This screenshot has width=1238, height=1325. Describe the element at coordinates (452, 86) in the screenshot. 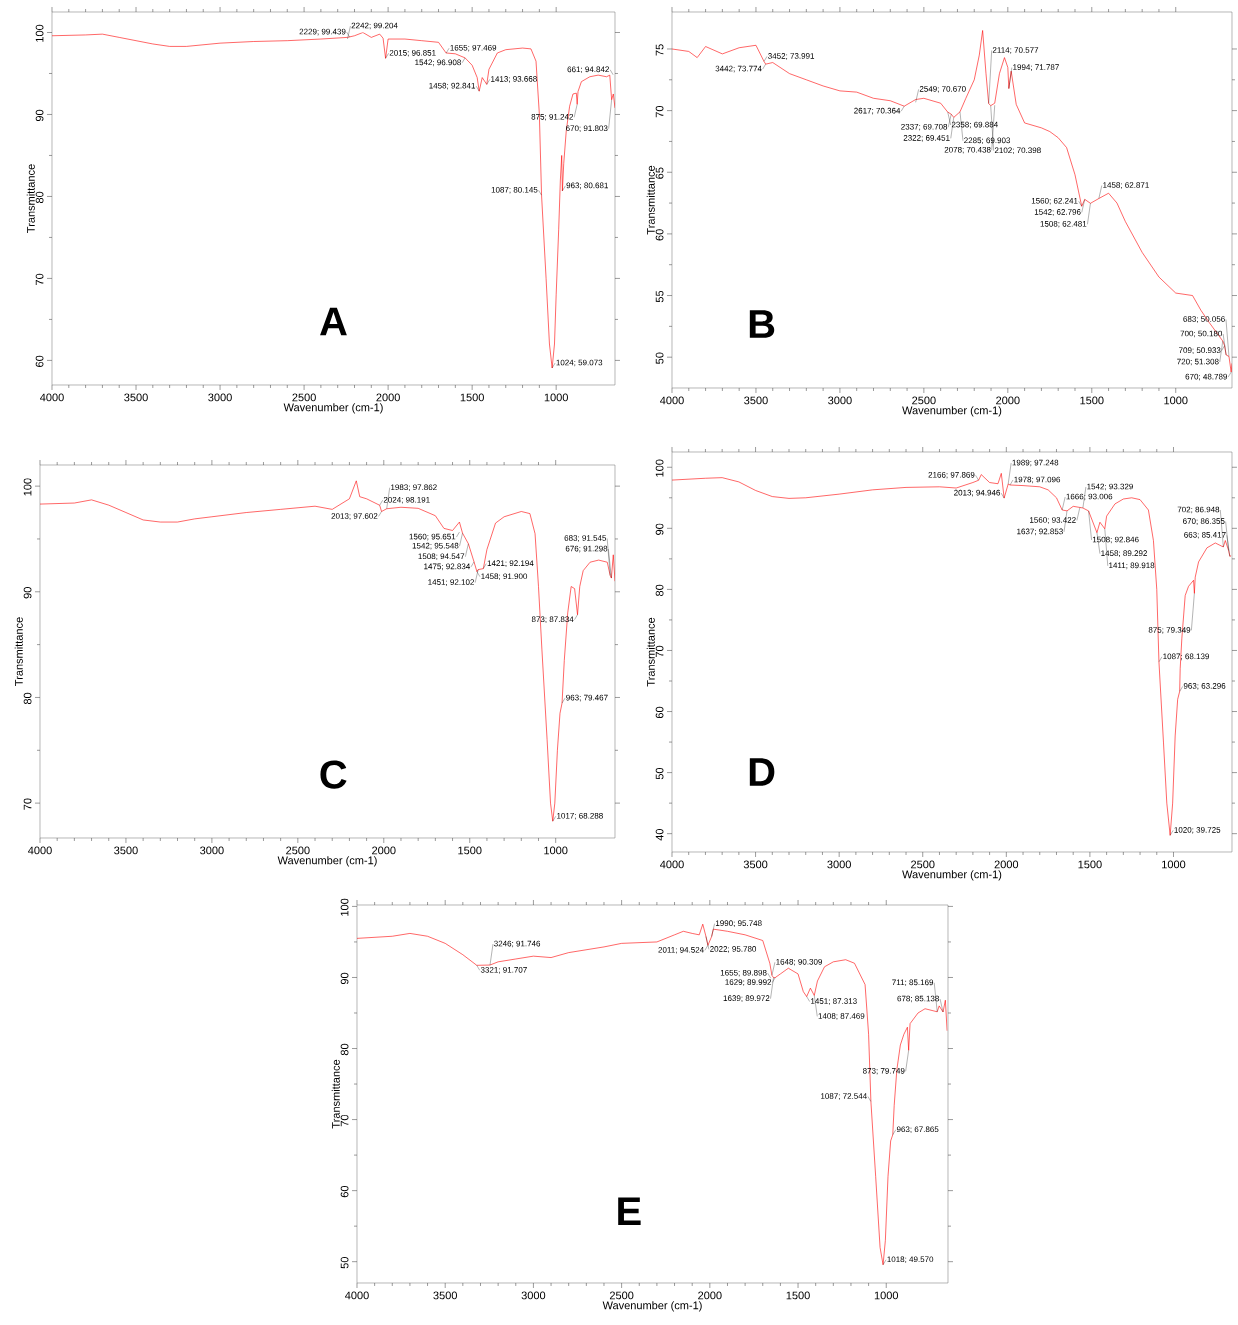

I see `annotation: 1458; 92.841` at that location.